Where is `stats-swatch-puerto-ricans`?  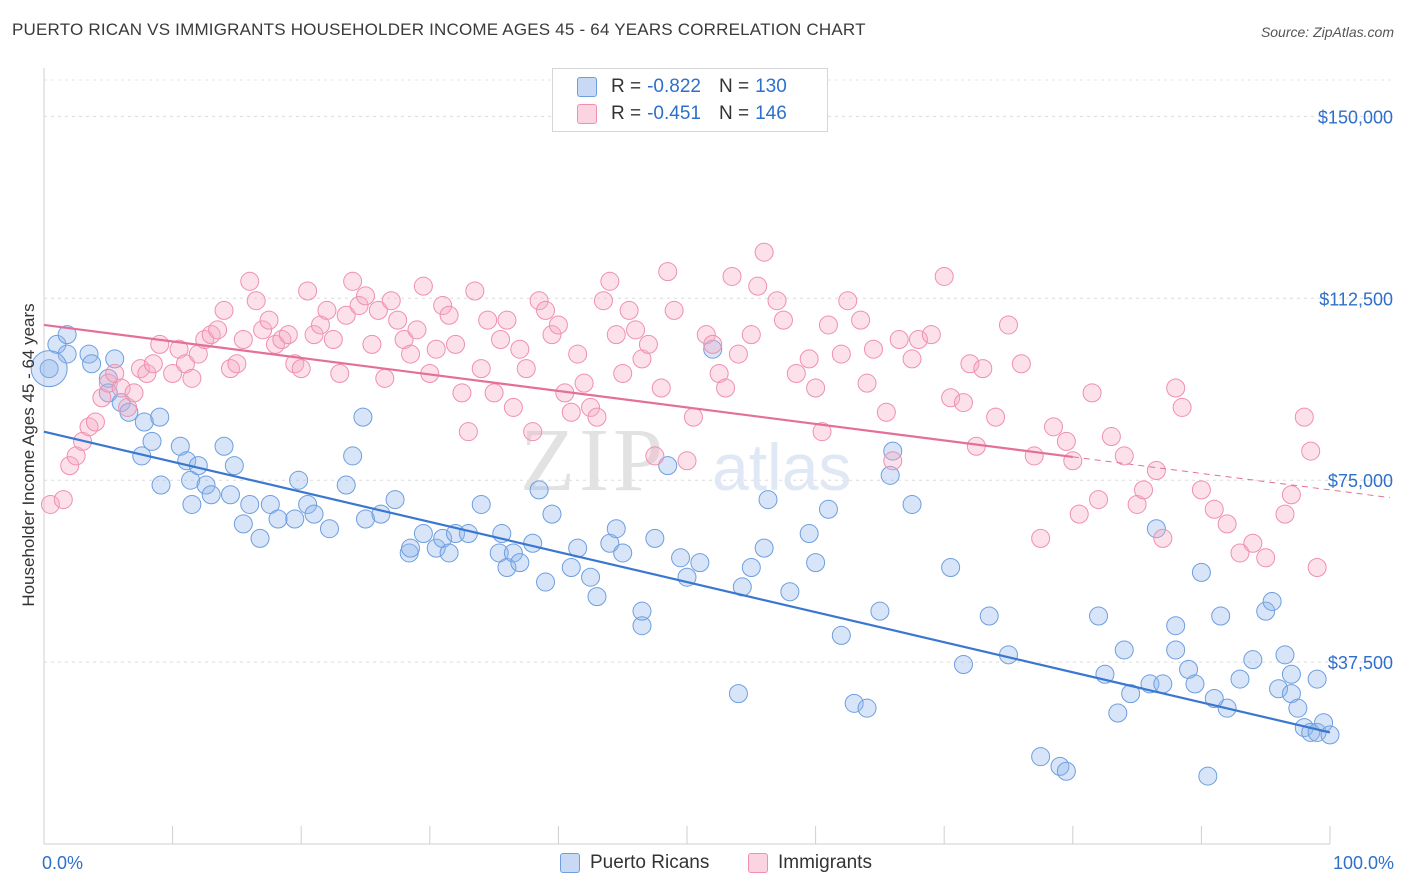
stats-swatch-puerto-ricans is located at coordinates (587, 87).